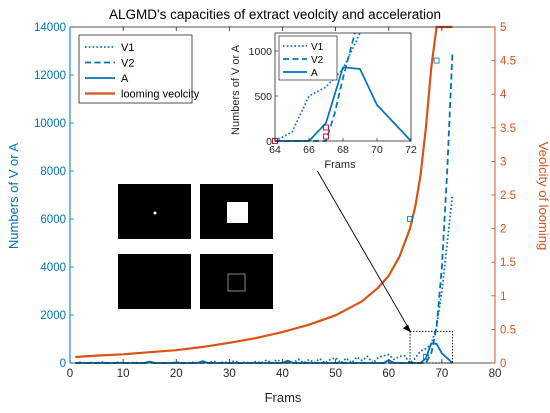 The image size is (550, 413). I want to click on y-left-tick-label: 2000, so click(53, 316).